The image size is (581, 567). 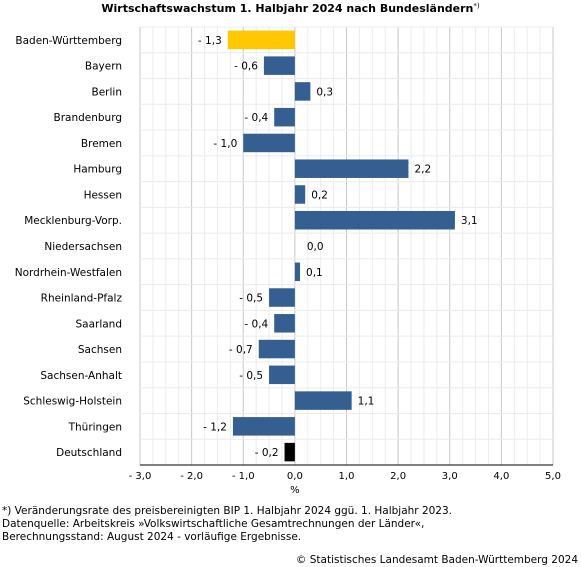 I want to click on category-label: Nordrhein-Westfalen, so click(x=68, y=273).